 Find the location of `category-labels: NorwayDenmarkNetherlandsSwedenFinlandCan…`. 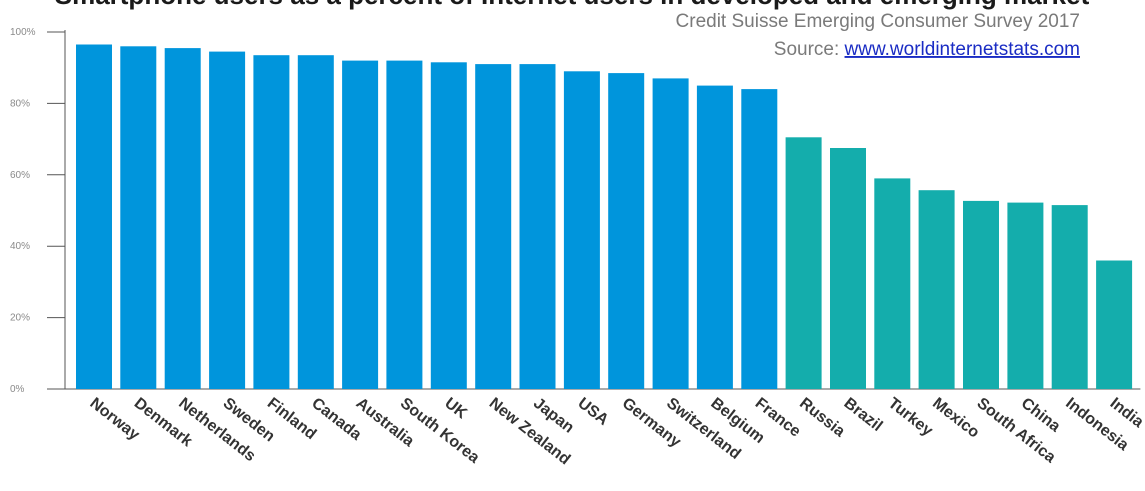

category-labels: NorwayDenmarkNetherlandsSwedenFinlandCan… is located at coordinates (616, 432).